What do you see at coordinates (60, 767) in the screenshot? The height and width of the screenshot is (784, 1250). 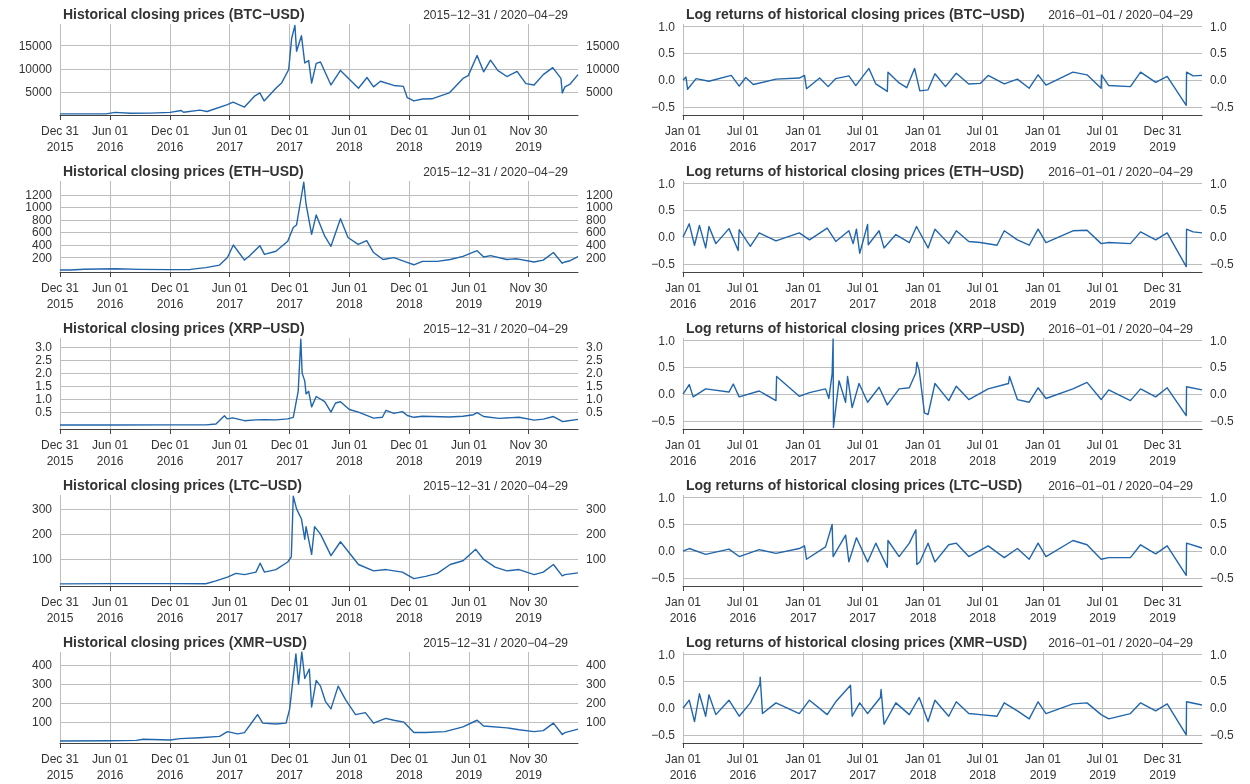 I see `x-tick-label: Dec 31 2015` at bounding box center [60, 767].